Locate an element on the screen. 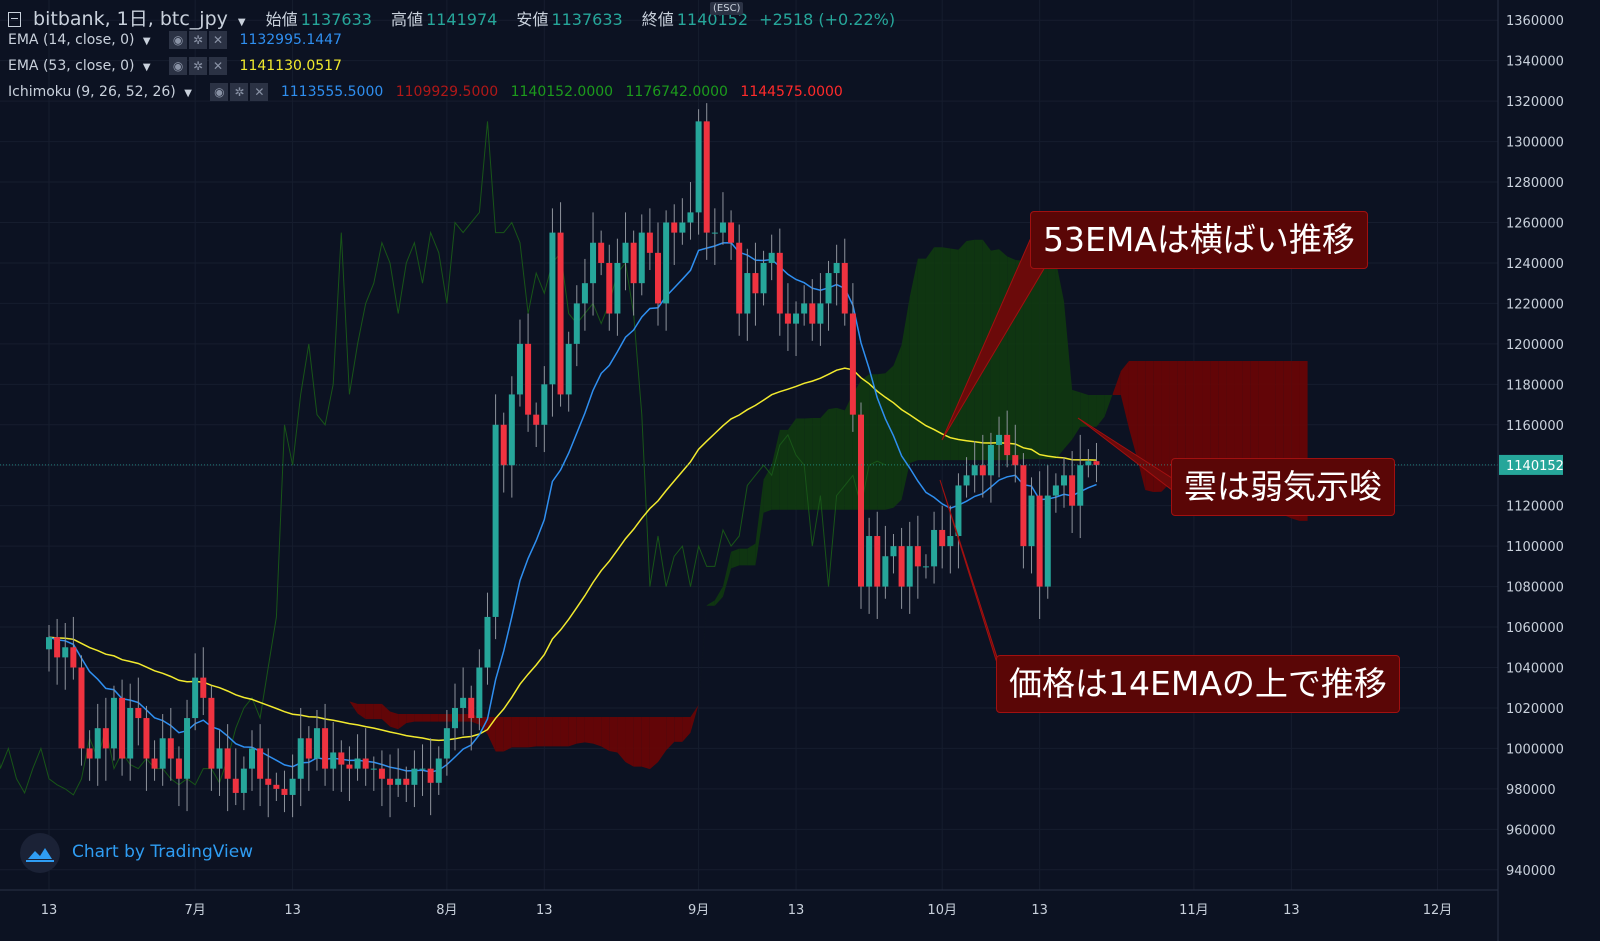 This screenshot has height=941, width=1600. collapse-icon is located at coordinates (14, 19).